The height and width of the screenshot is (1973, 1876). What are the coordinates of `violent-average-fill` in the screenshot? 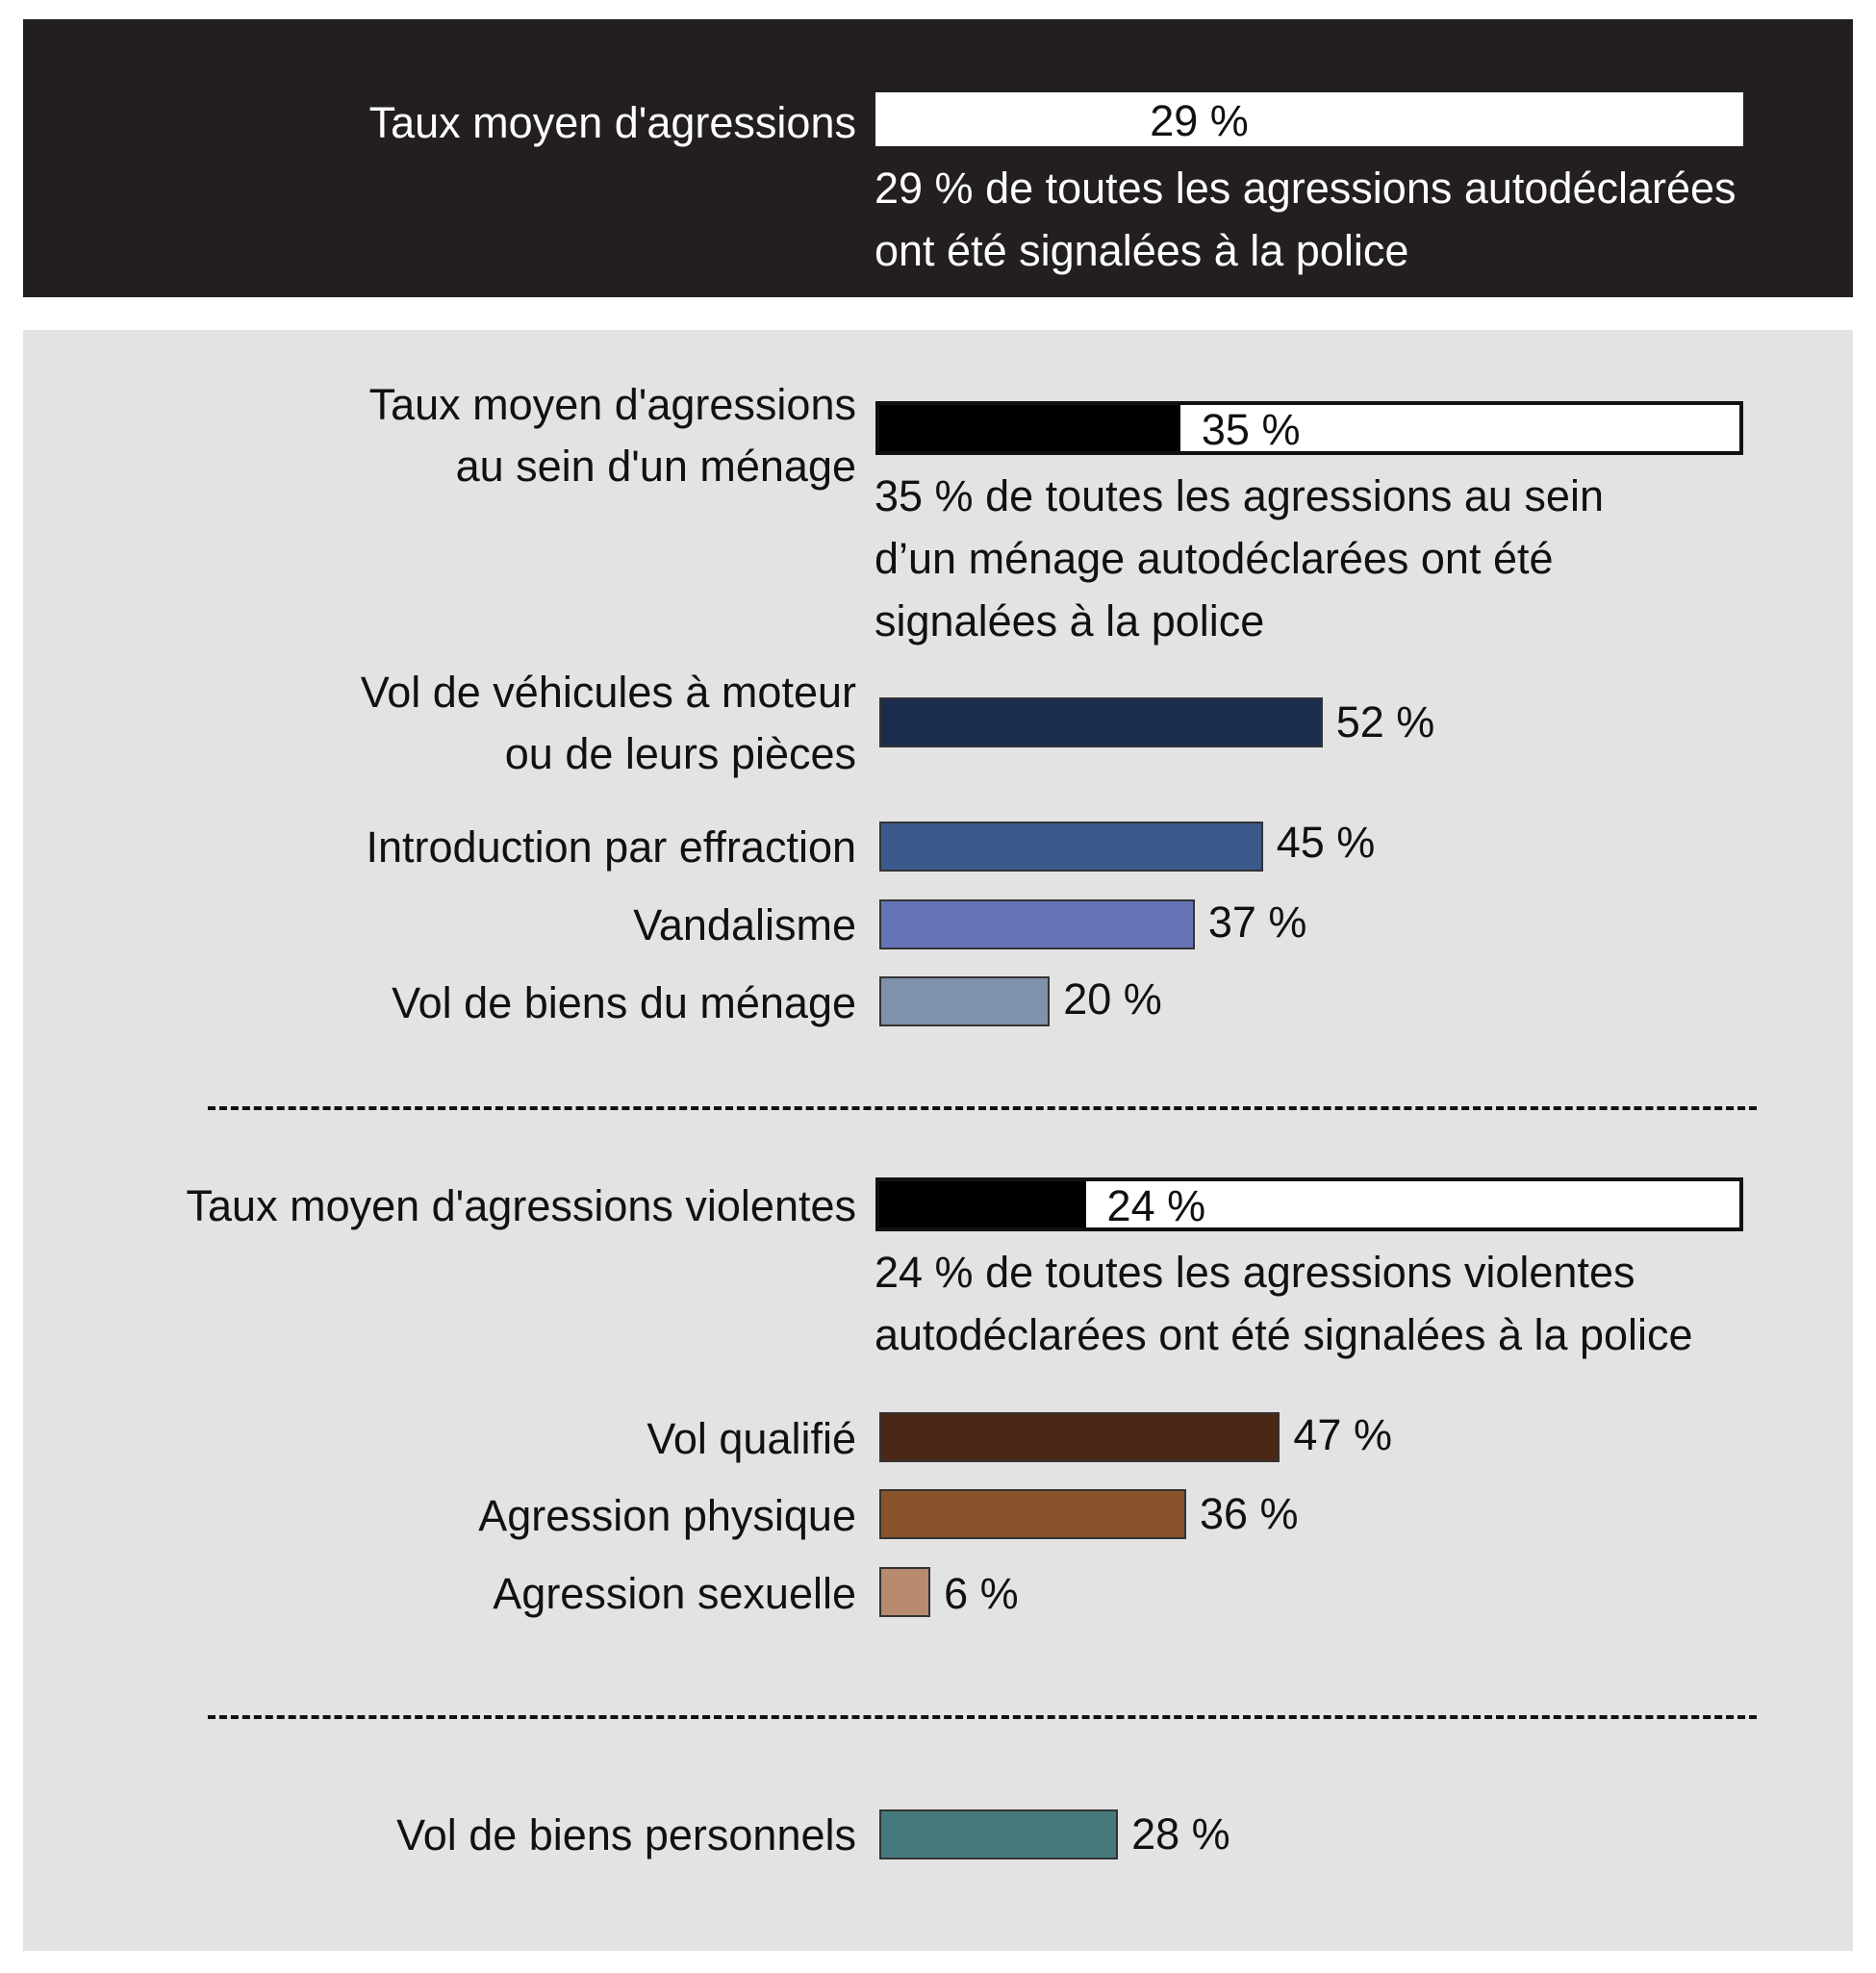 It's located at (982, 1204).